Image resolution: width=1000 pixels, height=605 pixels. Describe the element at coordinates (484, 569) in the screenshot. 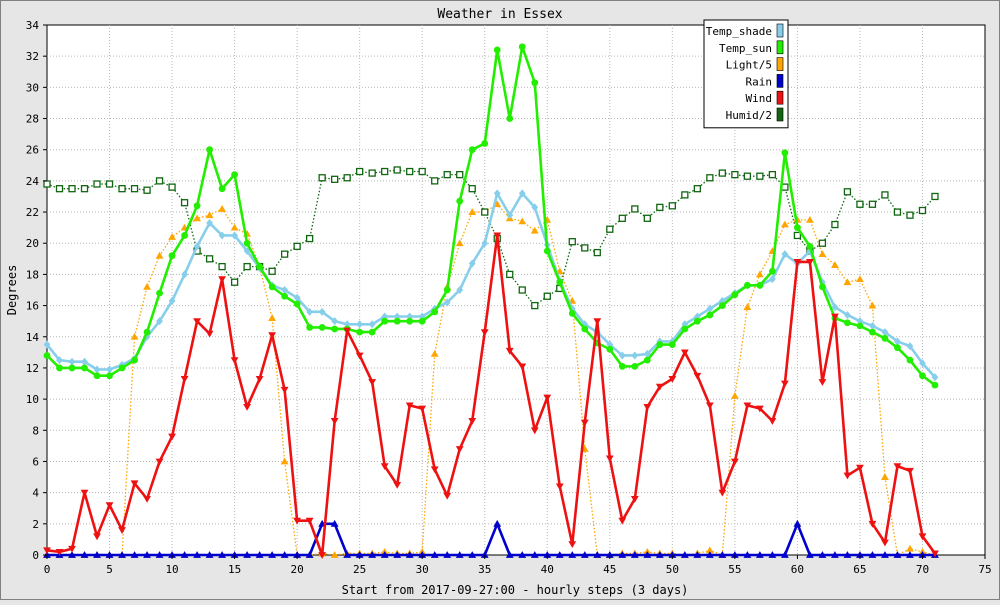

I see `x-tick-label: 35` at that location.